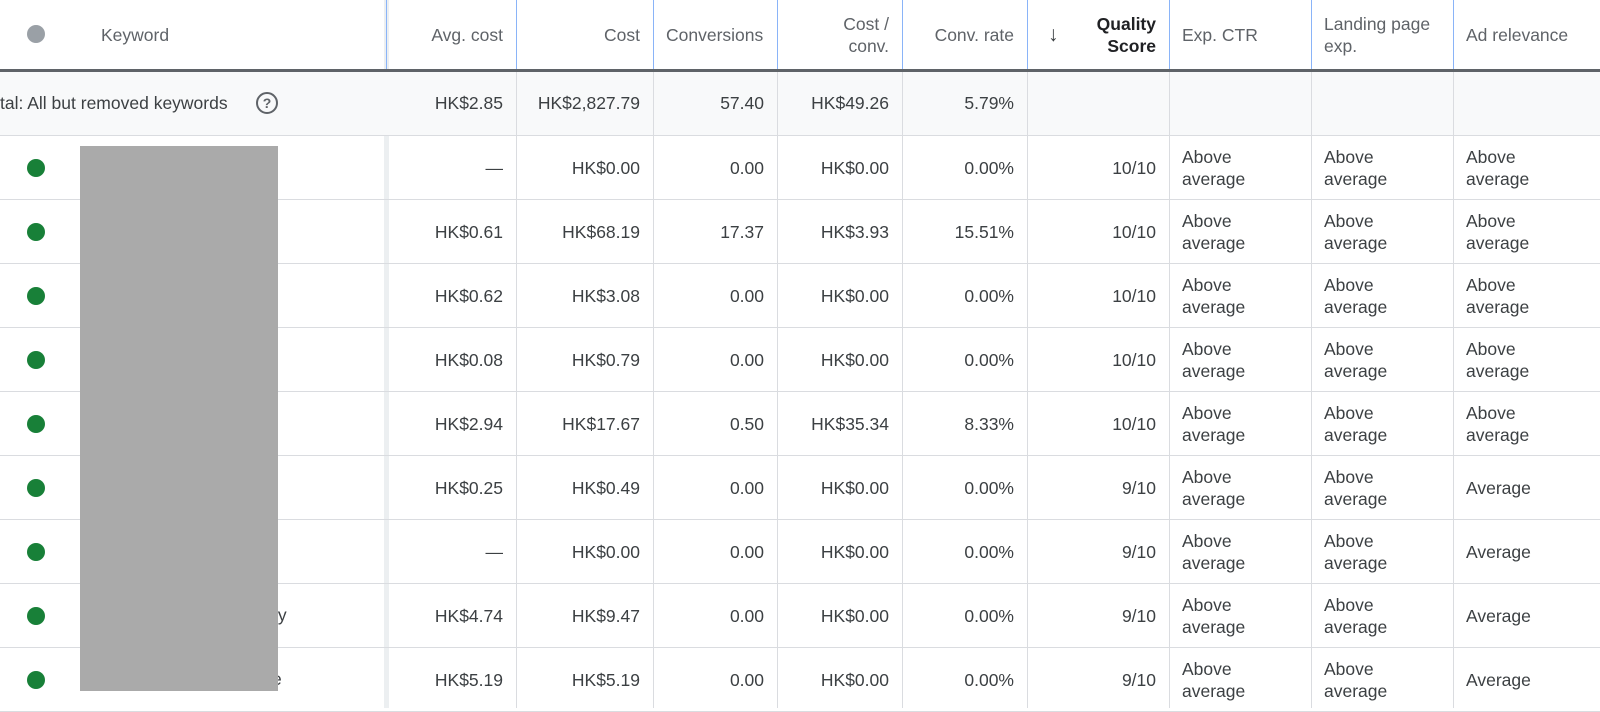 This screenshot has height=712, width=1600. What do you see at coordinates (622, 35) in the screenshot?
I see `header-cost: Cost` at bounding box center [622, 35].